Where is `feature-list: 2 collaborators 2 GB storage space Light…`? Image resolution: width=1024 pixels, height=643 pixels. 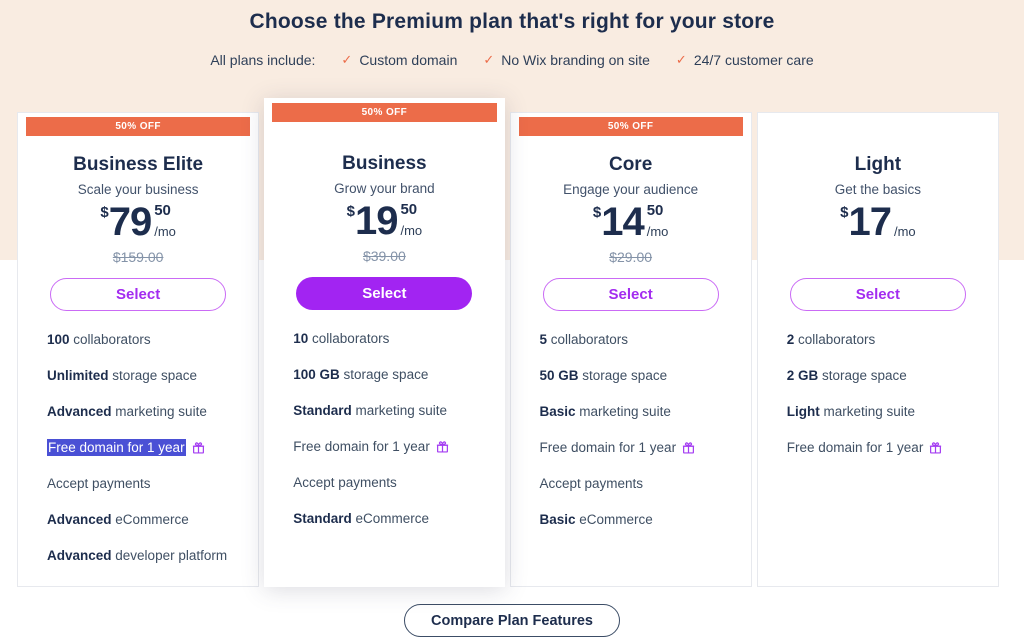 feature-list: 2 collaborators 2 GB storage space Light… is located at coordinates (878, 402).